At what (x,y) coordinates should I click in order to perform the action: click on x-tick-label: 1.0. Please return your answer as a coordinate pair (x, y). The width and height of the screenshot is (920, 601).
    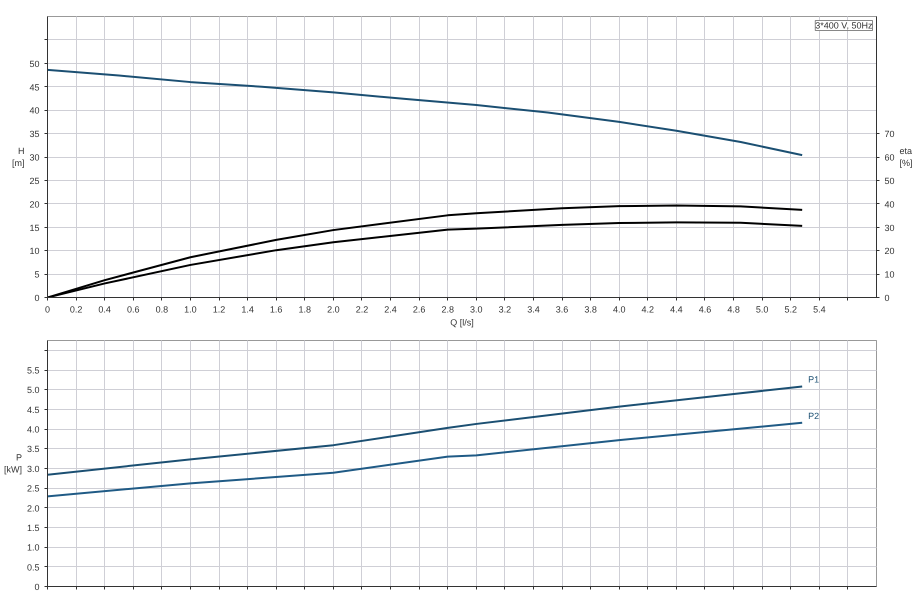
    Looking at the image, I should click on (190, 309).